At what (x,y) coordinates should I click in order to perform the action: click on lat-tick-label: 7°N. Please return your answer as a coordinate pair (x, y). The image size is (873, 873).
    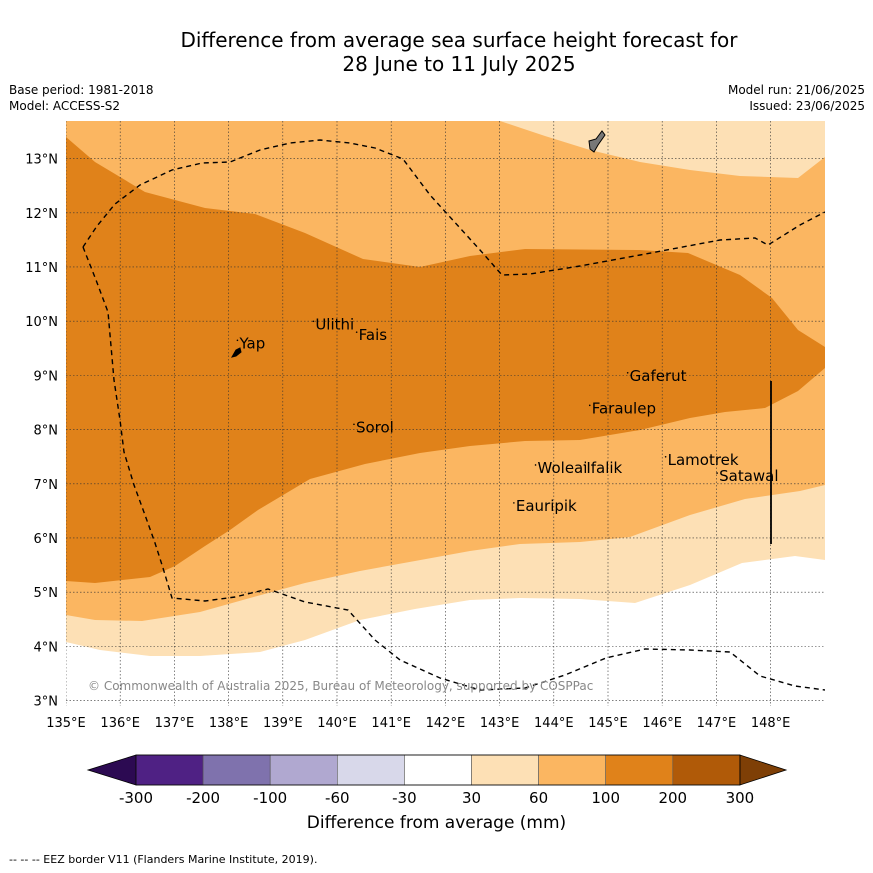
    Looking at the image, I should click on (46, 485).